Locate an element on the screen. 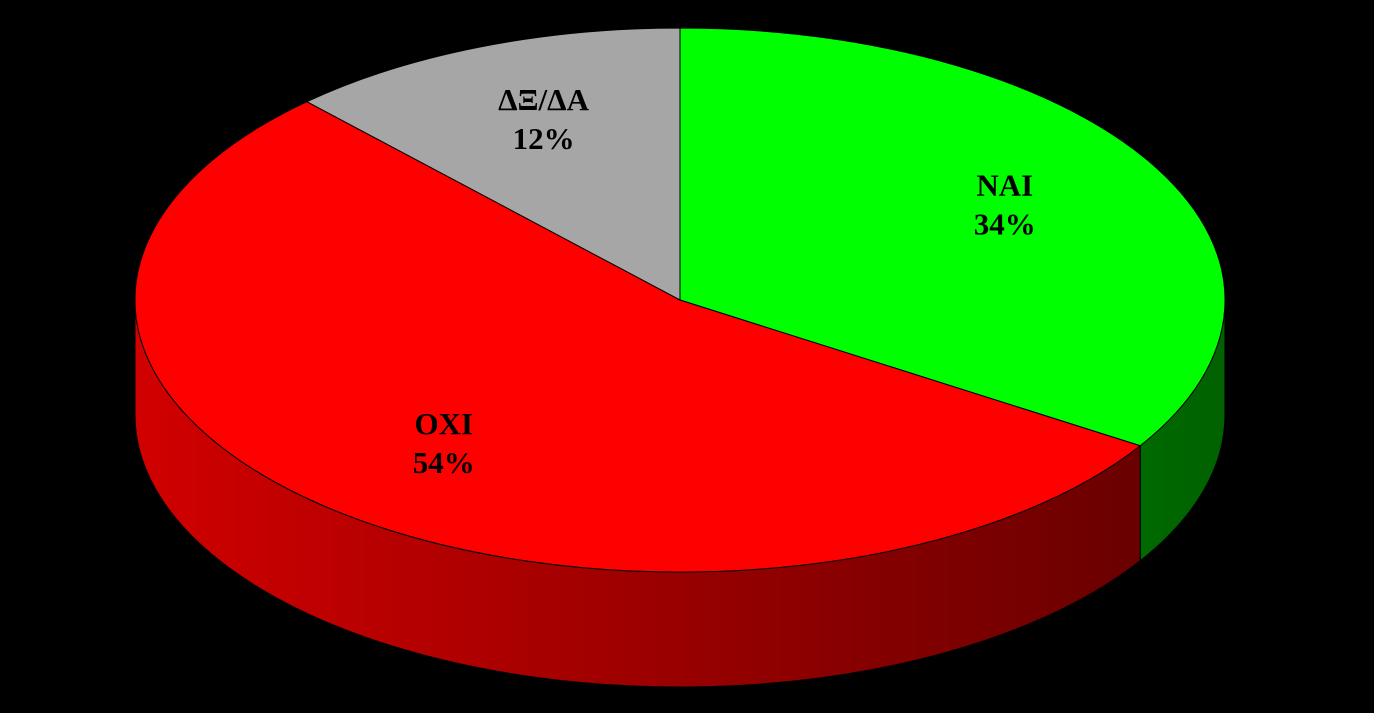 Image resolution: width=1374 pixels, height=713 pixels. slice-label: ΔΞ/ΔΑ is located at coordinates (543, 99).